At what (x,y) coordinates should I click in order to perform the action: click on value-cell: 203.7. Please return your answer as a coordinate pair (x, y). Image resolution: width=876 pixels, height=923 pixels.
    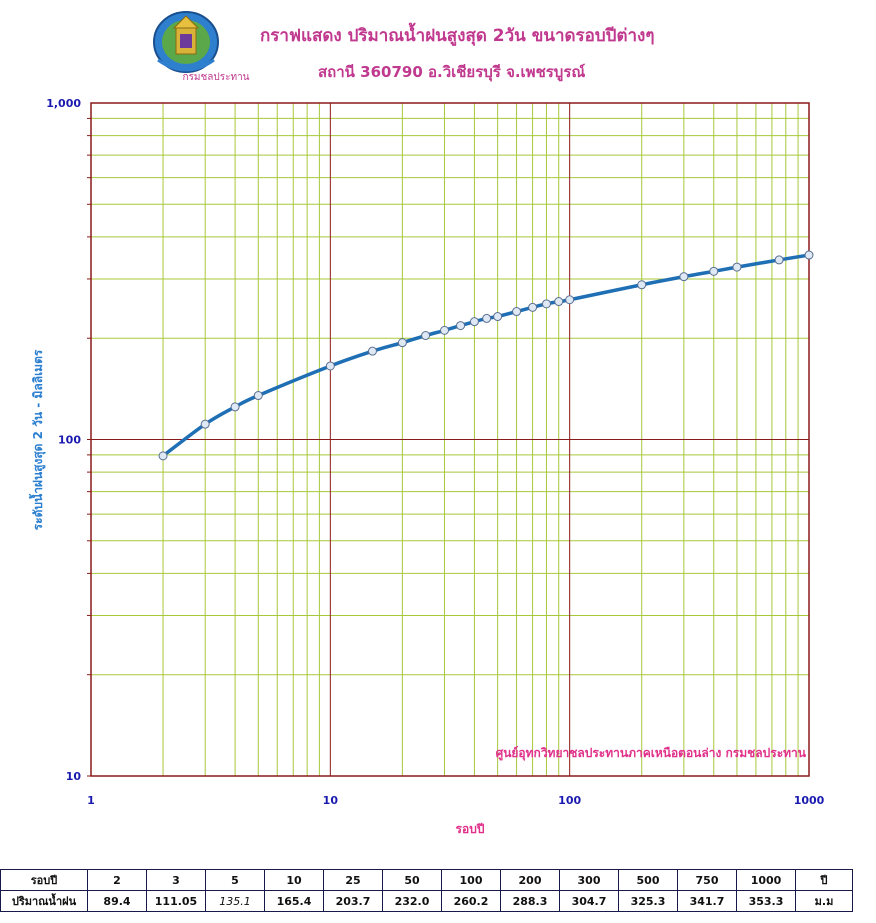
    Looking at the image, I should click on (353, 901).